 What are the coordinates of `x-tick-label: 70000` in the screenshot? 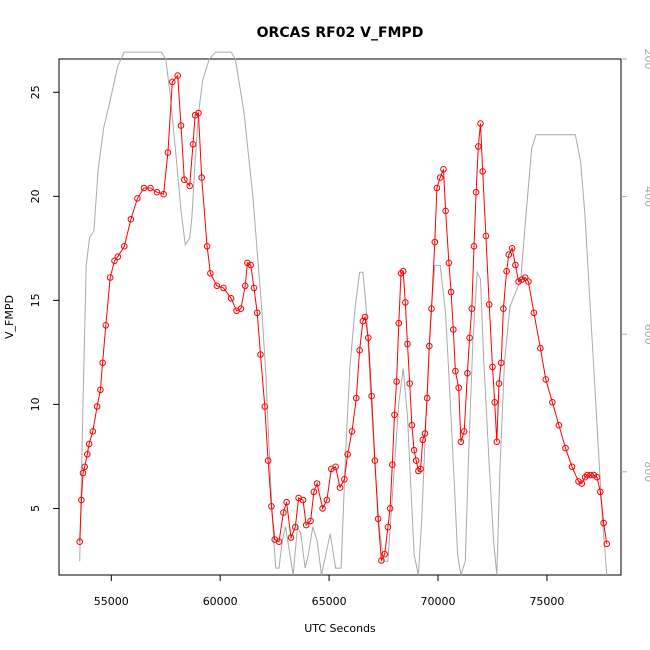 It's located at (438, 601).